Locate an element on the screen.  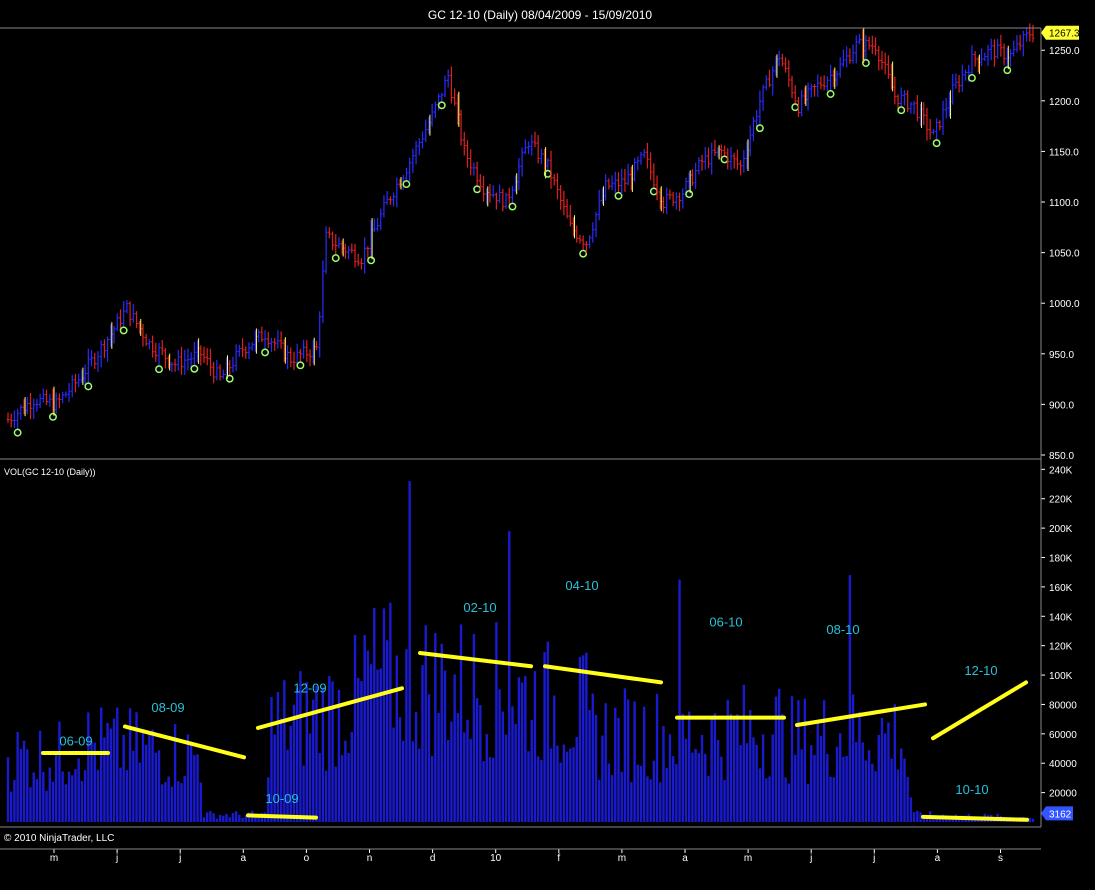
copyright-text: © 2010 NinjaTrader, LLC is located at coordinates (59, 838).